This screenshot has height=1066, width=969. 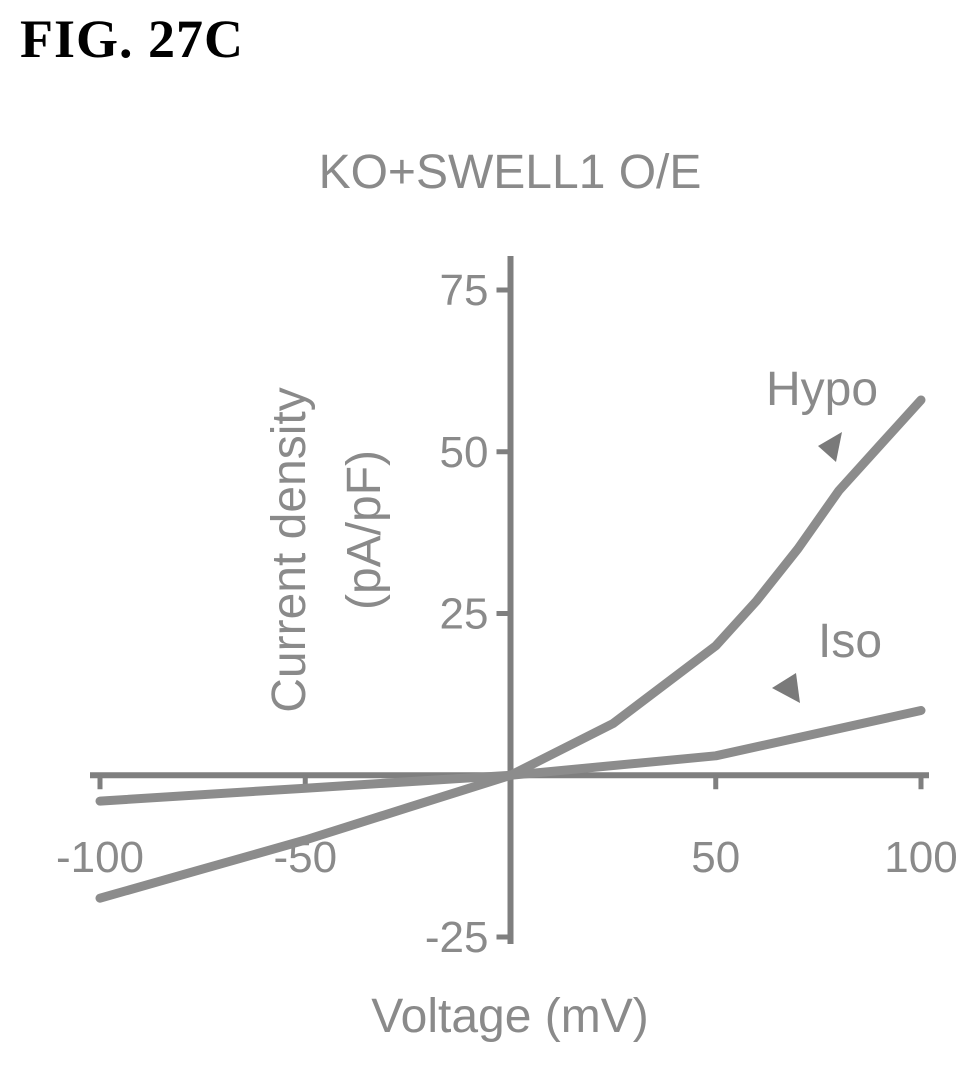 What do you see at coordinates (509, 1016) in the screenshot?
I see `x-axis-label: Voltage (mV)` at bounding box center [509, 1016].